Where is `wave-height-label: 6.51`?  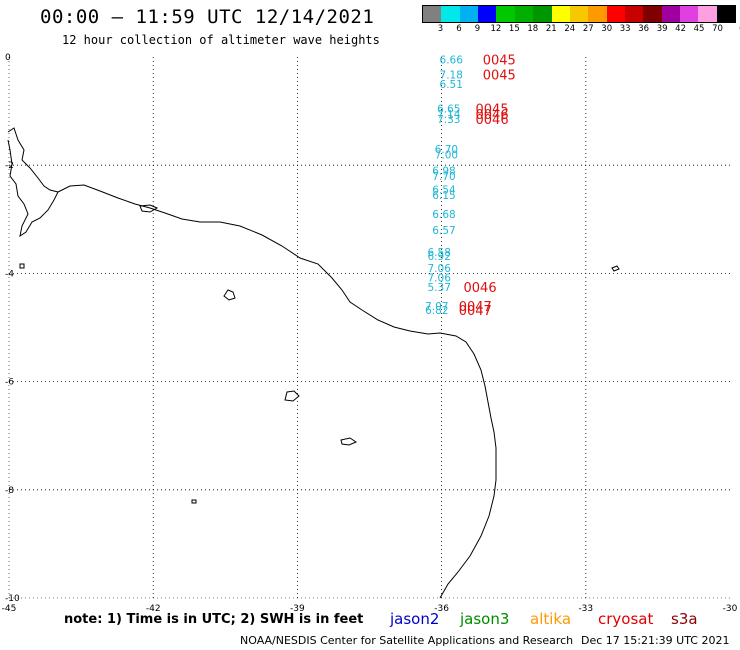
wave-height-label: 6.51 is located at coordinates (451, 85).